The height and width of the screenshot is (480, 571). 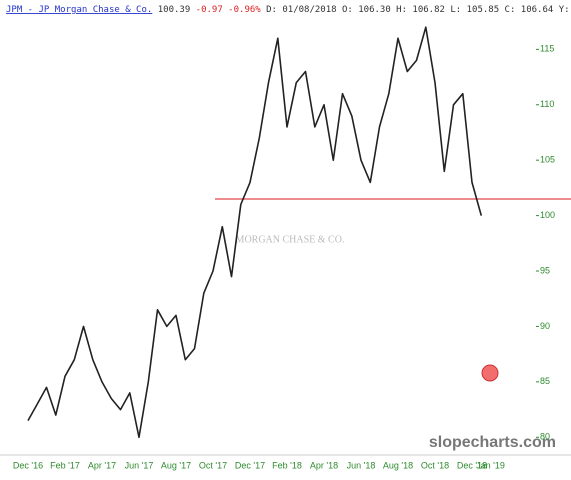 What do you see at coordinates (547, 215) in the screenshot?
I see `y-tick-label: 100` at bounding box center [547, 215].